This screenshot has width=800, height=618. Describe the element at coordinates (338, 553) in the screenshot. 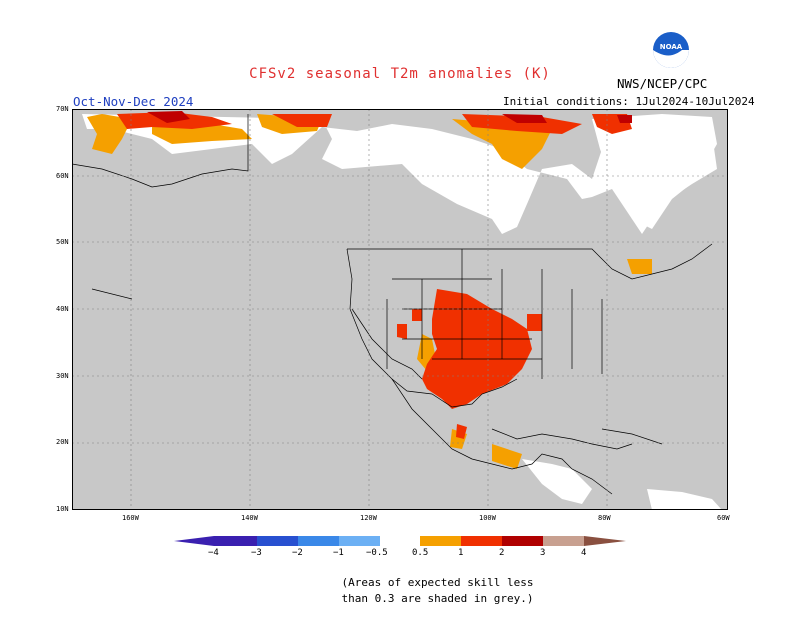

I see `colorbar-label: −1` at that location.